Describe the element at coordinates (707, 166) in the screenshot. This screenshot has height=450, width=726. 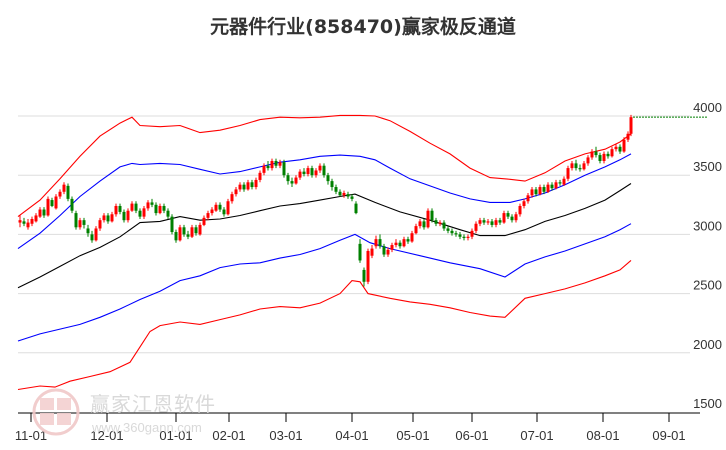
I see `y-tick-label: 3500` at that location.